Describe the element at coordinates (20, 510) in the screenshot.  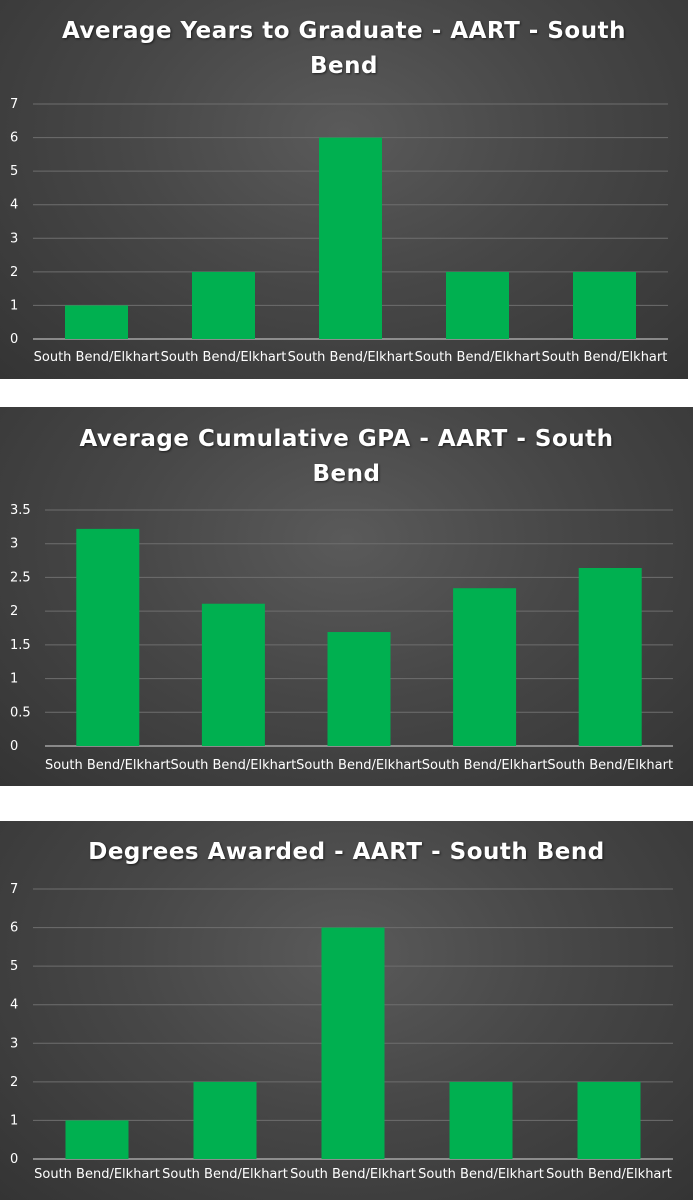
I see `y-tick-label: 3.5` at that location.